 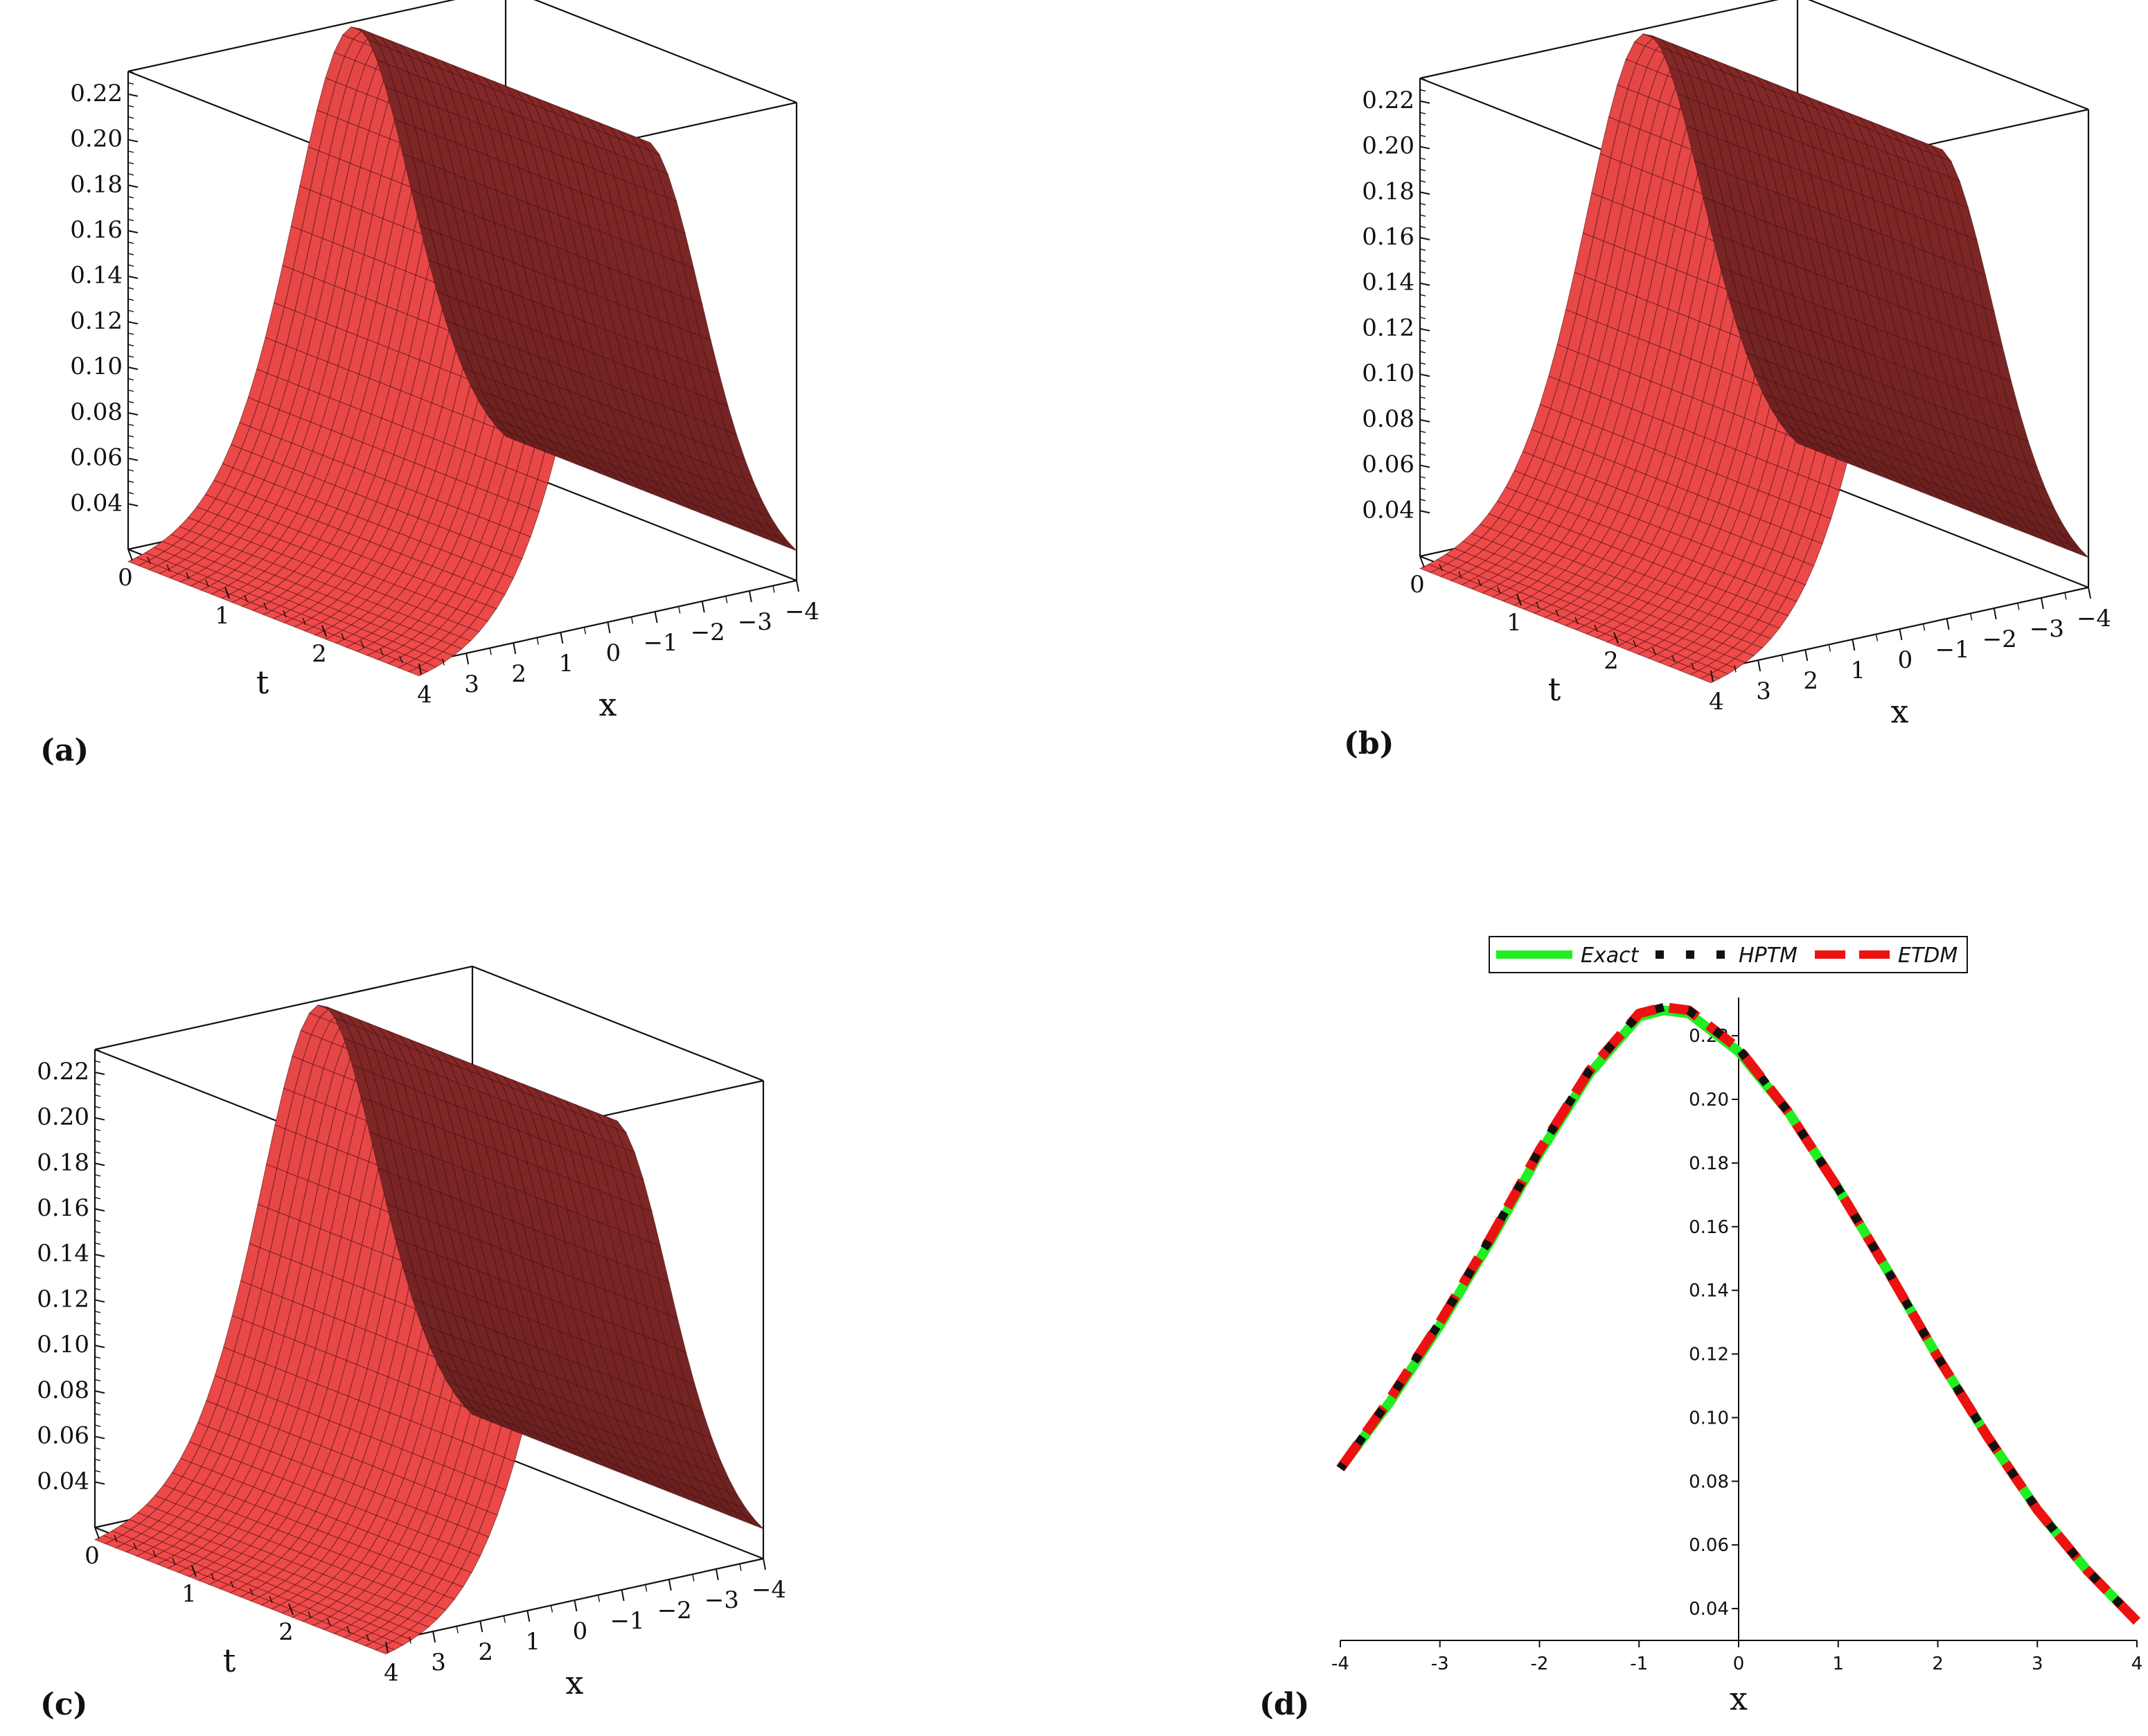 What do you see at coordinates (1709, 1291) in the screenshot?
I see `y-tick-label: 0.14` at bounding box center [1709, 1291].